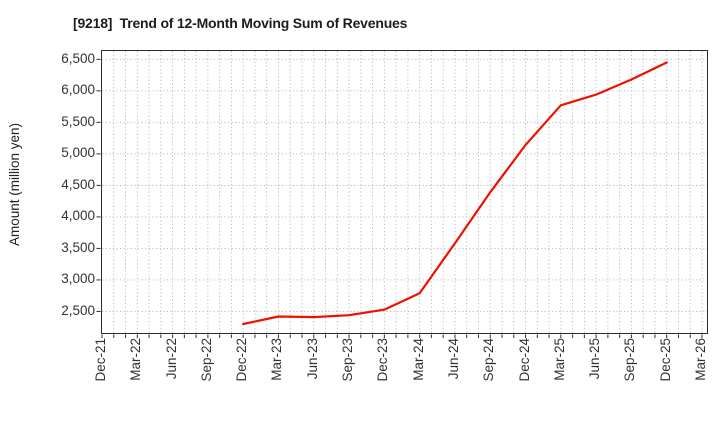 The width and height of the screenshot is (720, 440). Describe the element at coordinates (78, 310) in the screenshot. I see `y-tick-label: 2,500` at that location.